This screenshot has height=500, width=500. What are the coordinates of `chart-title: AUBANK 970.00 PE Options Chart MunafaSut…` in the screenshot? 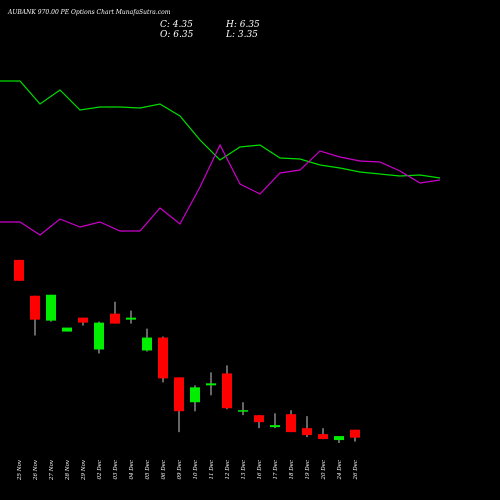 It's located at (89, 12).